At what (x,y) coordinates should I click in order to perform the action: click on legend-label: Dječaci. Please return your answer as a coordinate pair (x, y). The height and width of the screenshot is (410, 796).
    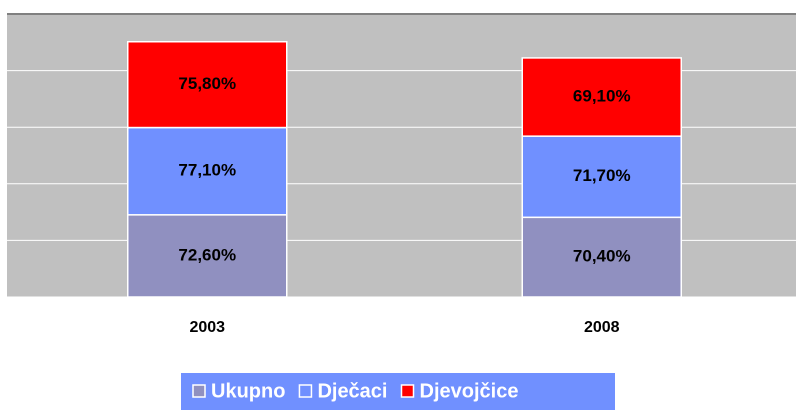
    Looking at the image, I should click on (352, 391).